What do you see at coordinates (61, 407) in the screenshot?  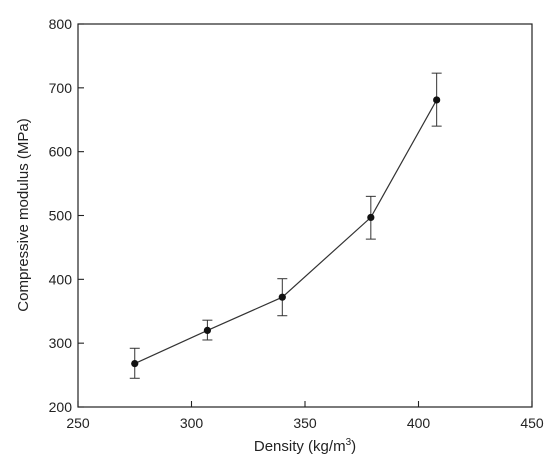 I see `y-tick-label: 200` at bounding box center [61, 407].